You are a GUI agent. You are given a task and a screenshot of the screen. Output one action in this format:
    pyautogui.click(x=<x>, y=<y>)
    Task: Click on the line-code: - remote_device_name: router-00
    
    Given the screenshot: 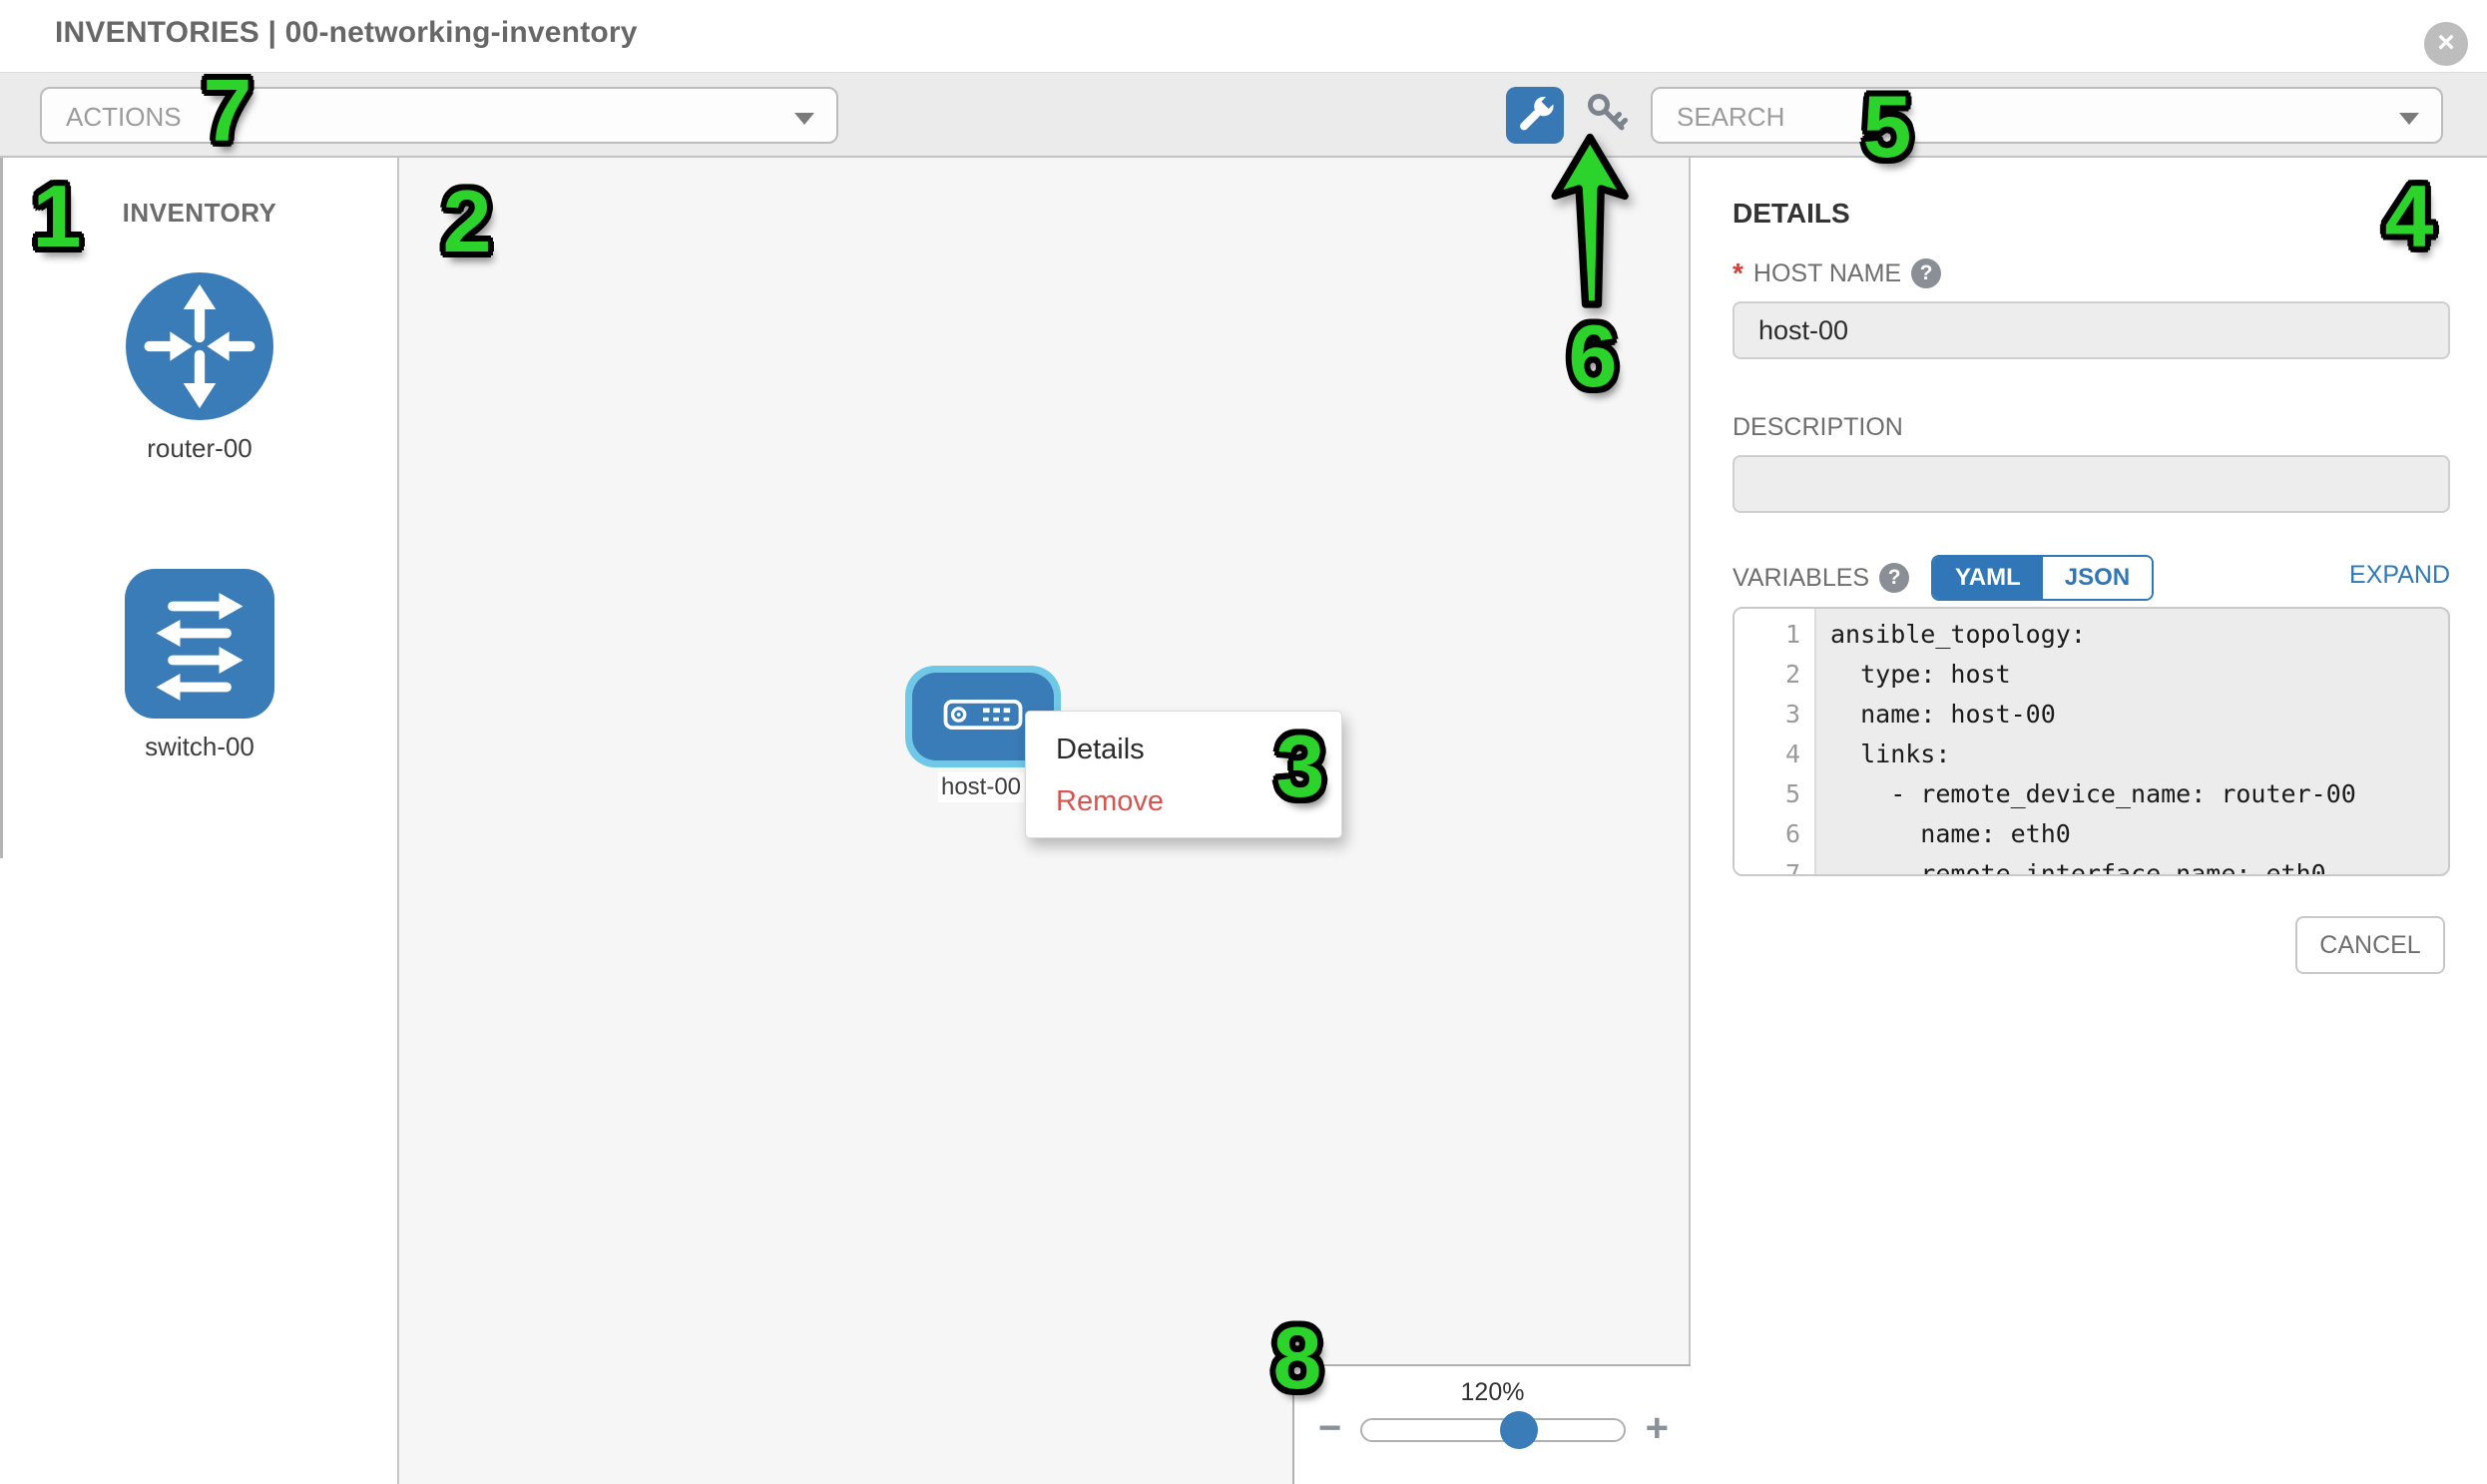 What is the action you would take?
    pyautogui.click(x=2093, y=793)
    